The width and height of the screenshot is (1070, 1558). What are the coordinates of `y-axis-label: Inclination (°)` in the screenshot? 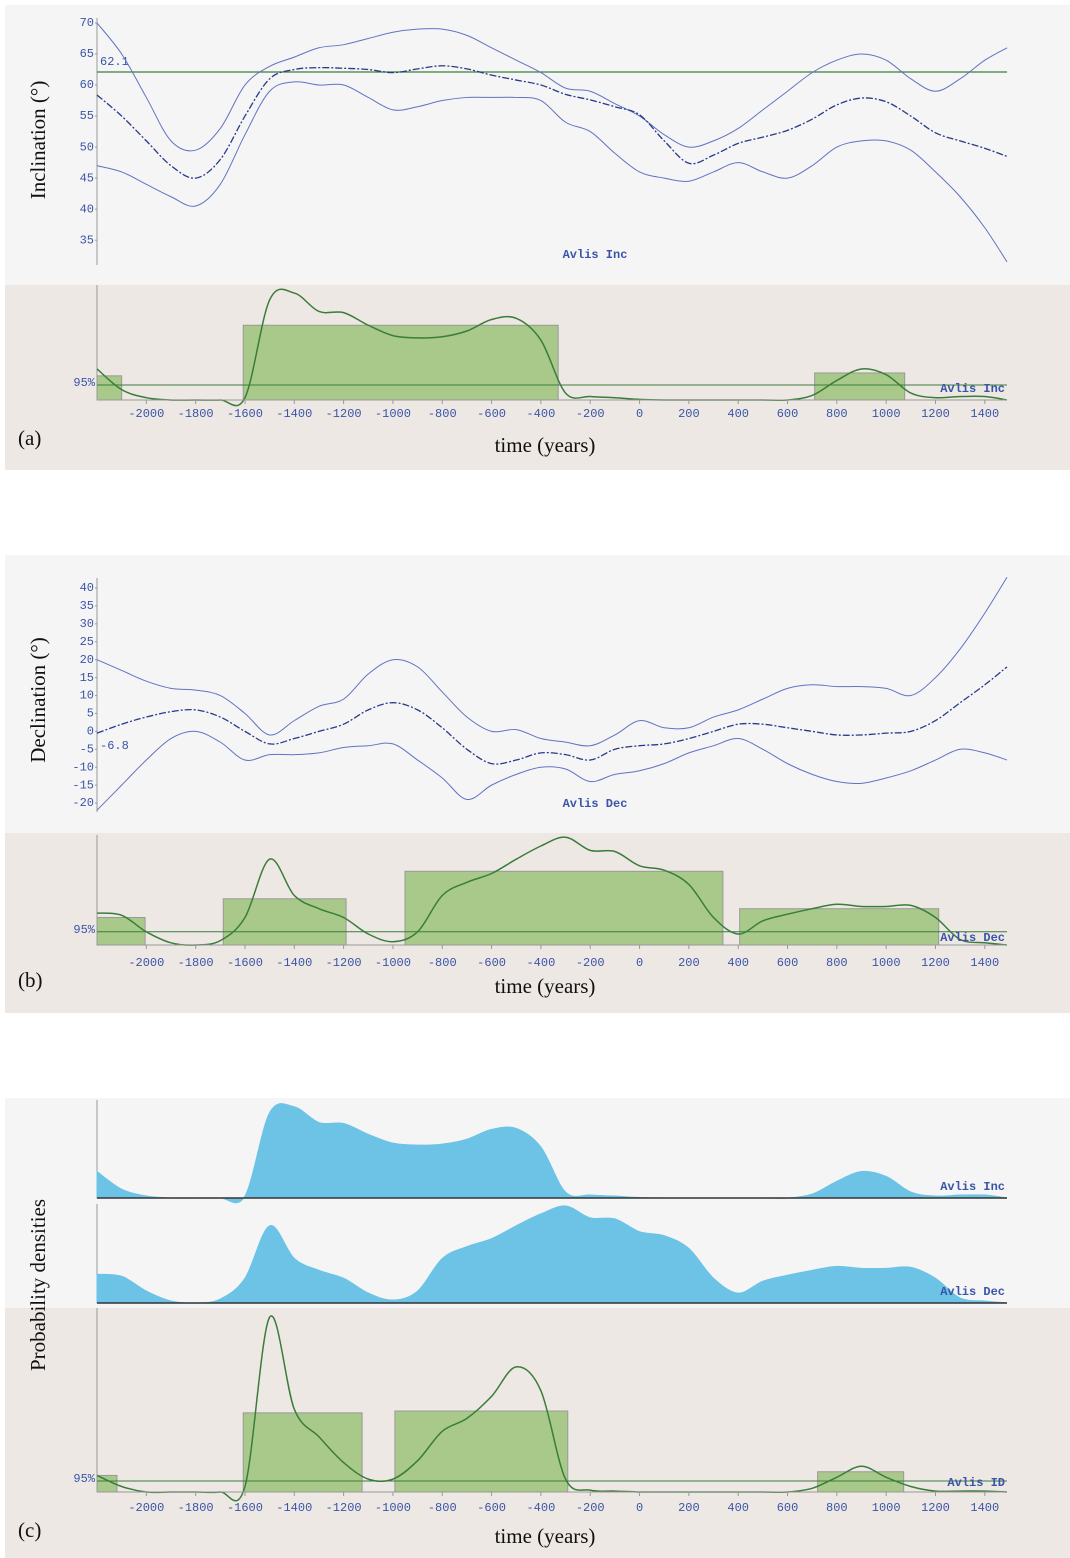 It's located at (38, 140).